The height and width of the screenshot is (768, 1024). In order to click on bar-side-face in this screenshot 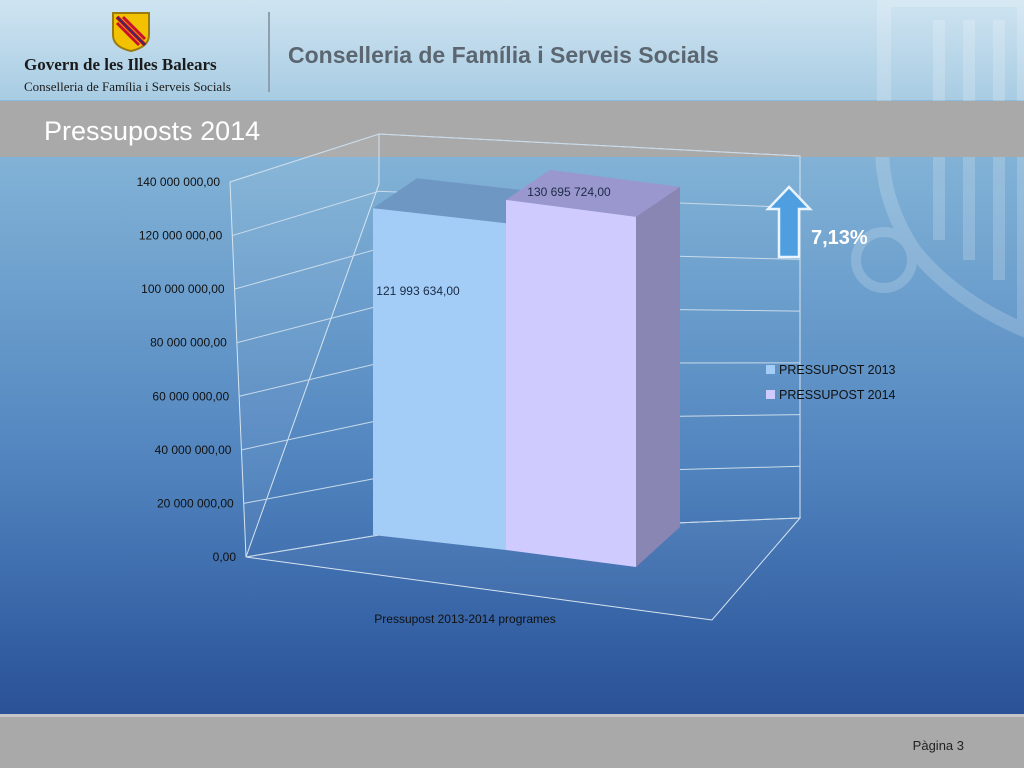, I will do `click(658, 376)`.